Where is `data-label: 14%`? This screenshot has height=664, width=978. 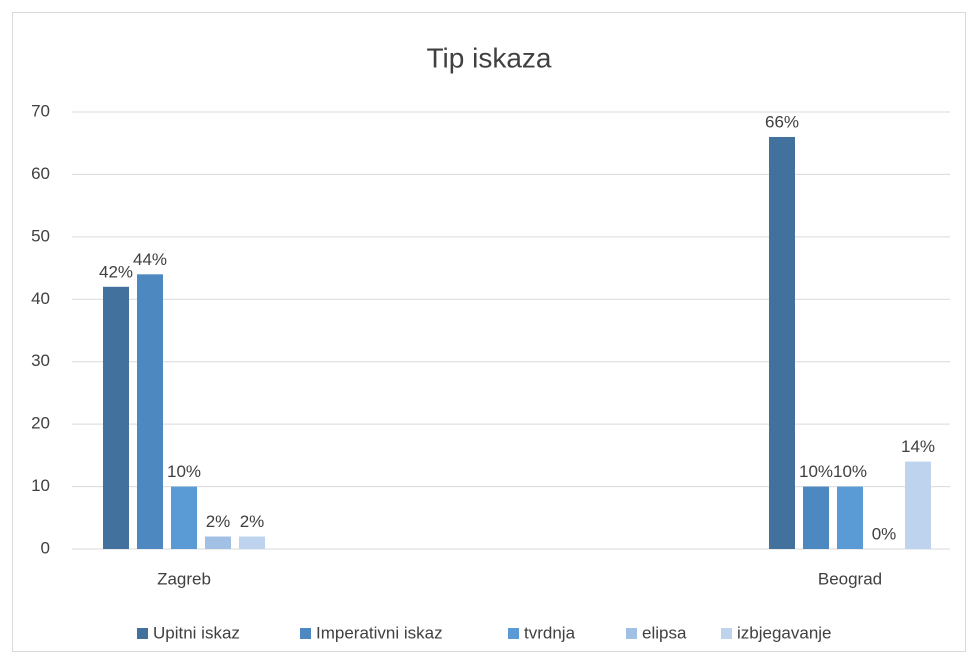 data-label: 14% is located at coordinates (918, 446).